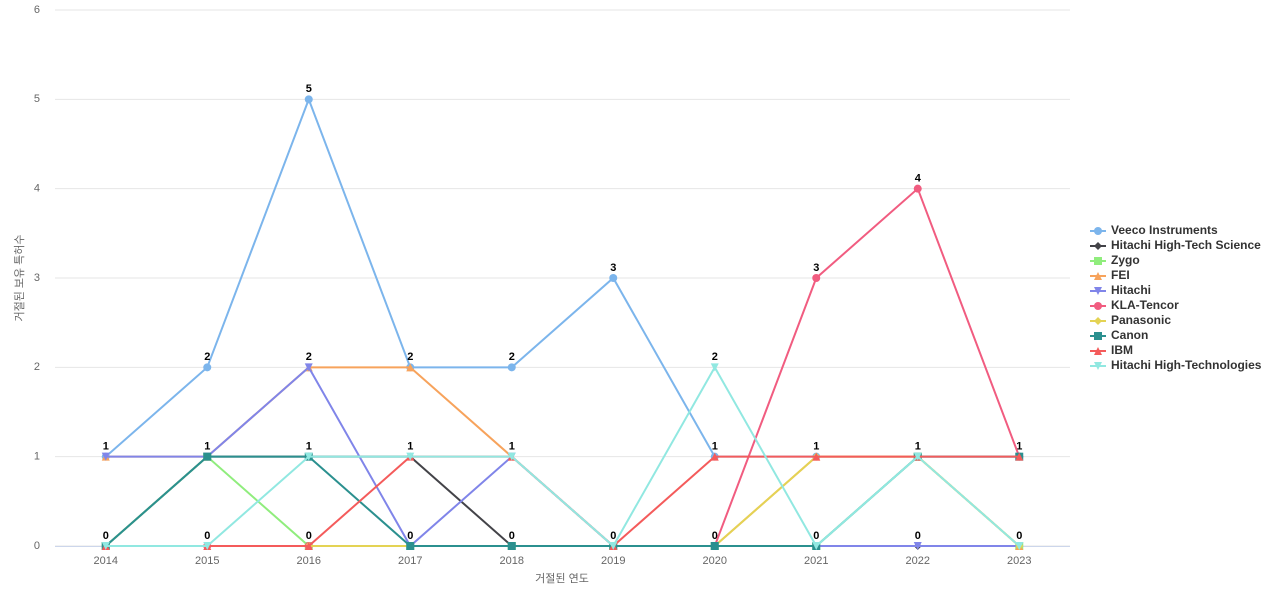 This screenshot has width=1280, height=600. What do you see at coordinates (1186, 365) in the screenshot?
I see `legend-label: Hitachi High-Technologies` at bounding box center [1186, 365].